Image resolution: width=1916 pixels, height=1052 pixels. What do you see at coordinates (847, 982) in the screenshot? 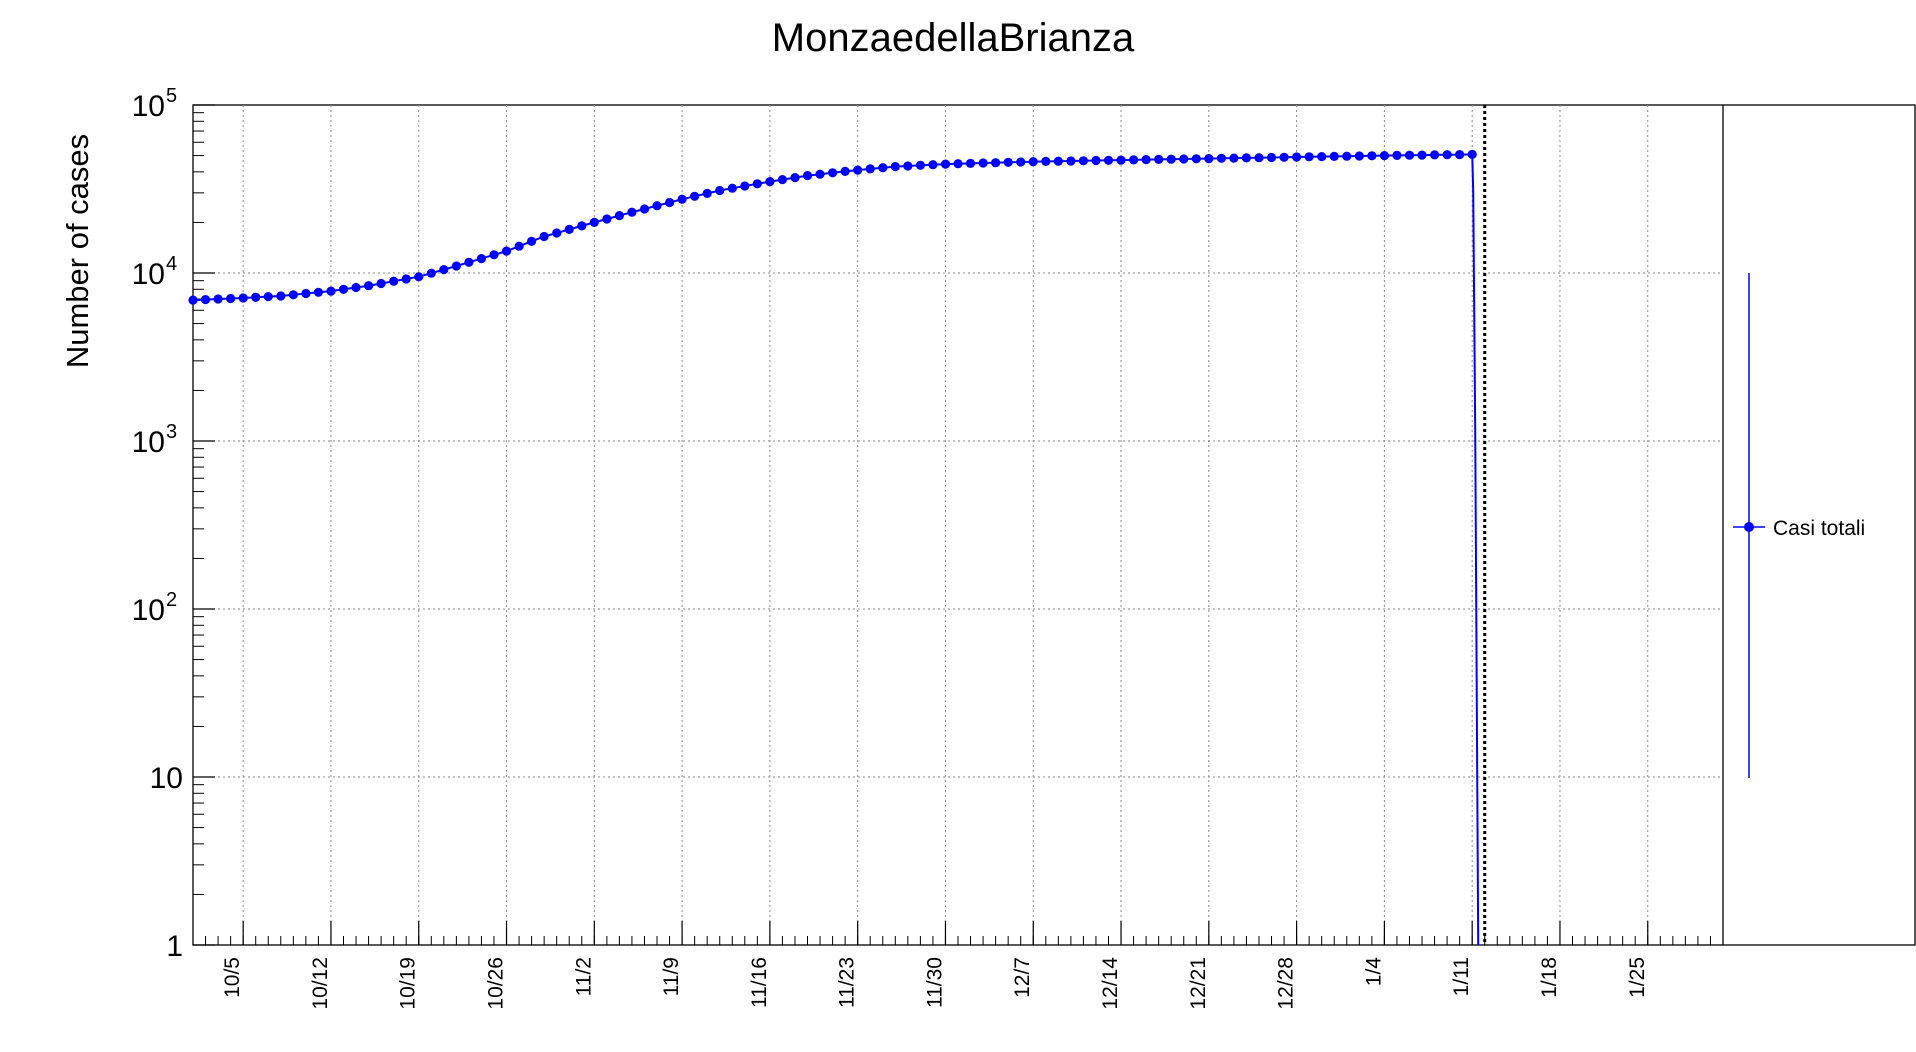
I see `x-tick-label: 11/23` at bounding box center [847, 982].